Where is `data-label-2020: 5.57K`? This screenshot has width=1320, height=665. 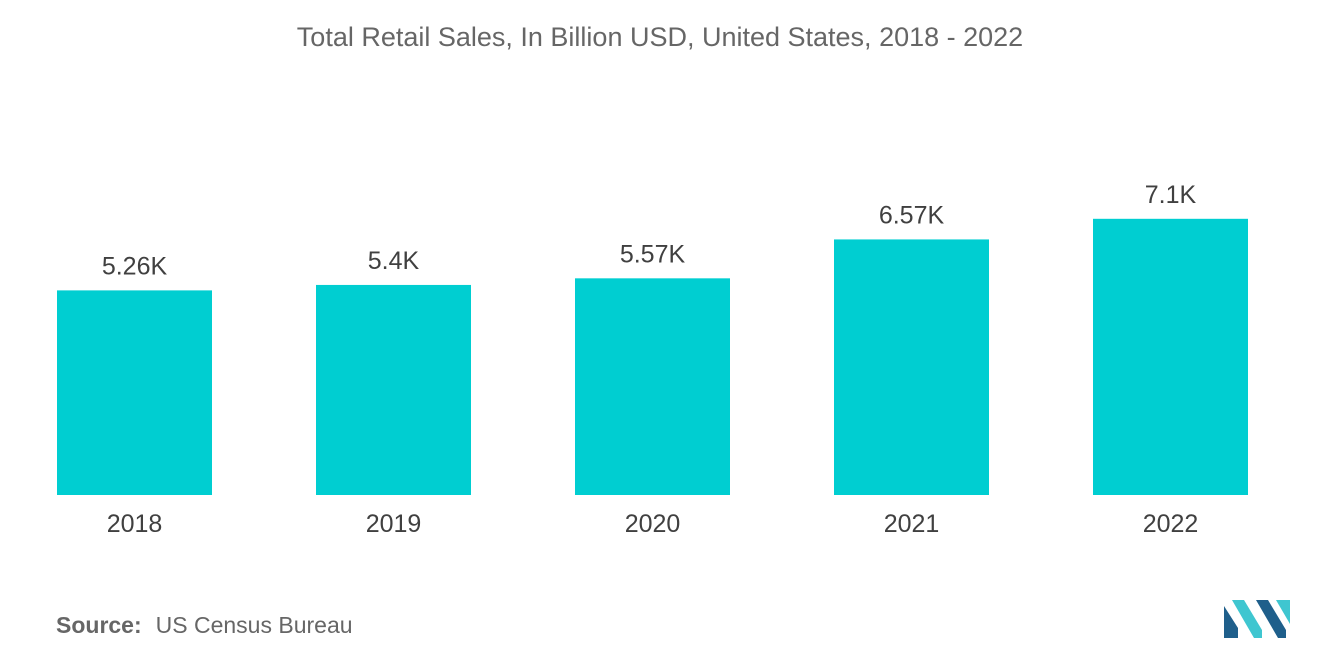
data-label-2020: 5.57K is located at coordinates (653, 254).